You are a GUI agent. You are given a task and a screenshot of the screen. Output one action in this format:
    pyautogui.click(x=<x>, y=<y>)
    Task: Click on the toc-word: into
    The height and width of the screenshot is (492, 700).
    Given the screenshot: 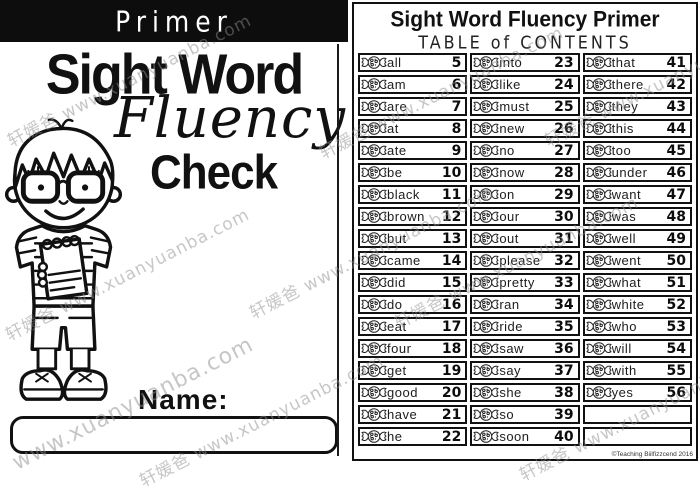 What is the action you would take?
    pyautogui.click(x=511, y=62)
    